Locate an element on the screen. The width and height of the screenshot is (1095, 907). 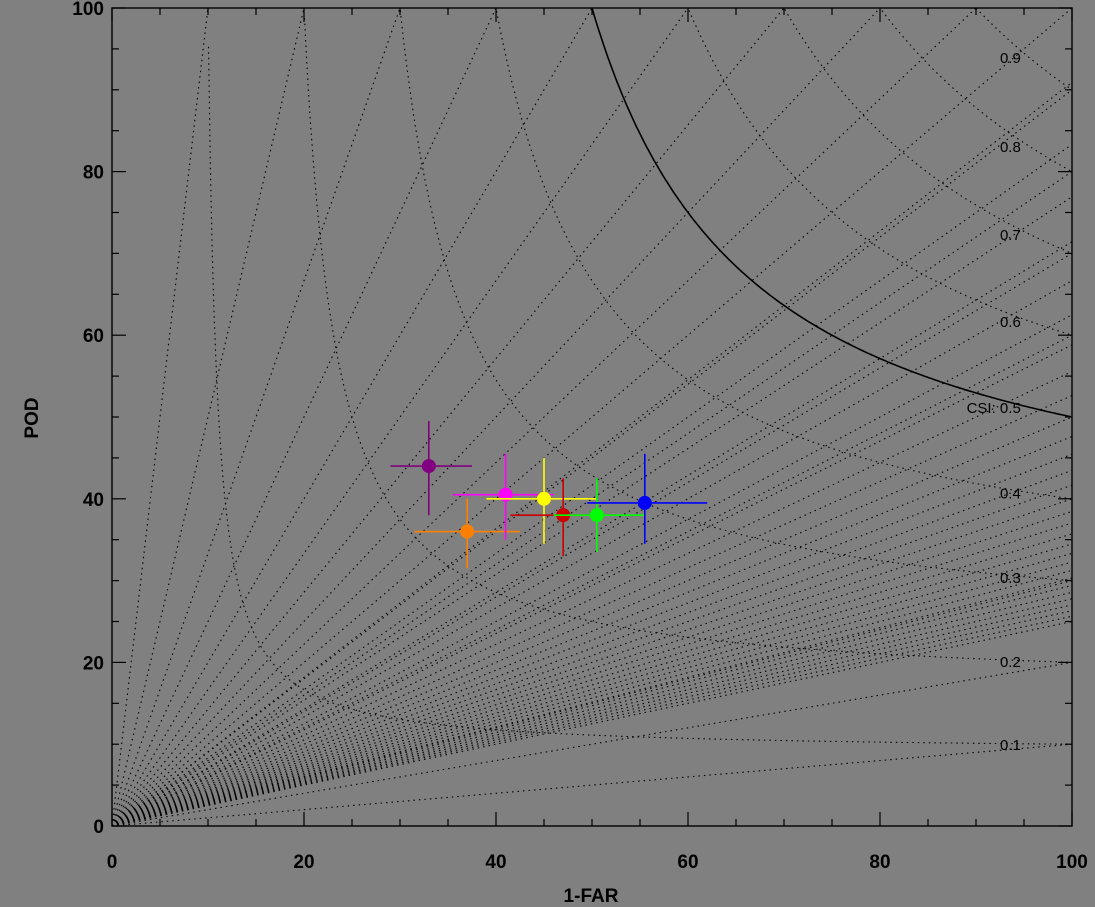
x-axis-label: 1-FAR is located at coordinates (591, 896).